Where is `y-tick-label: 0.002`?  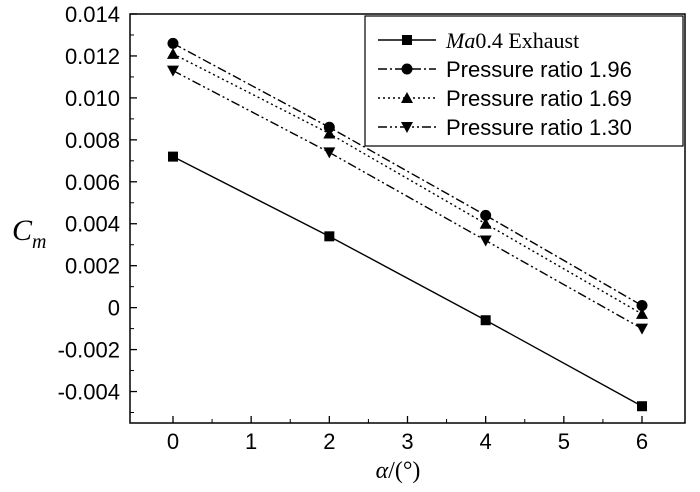 y-tick-label: 0.002 is located at coordinates (92, 266).